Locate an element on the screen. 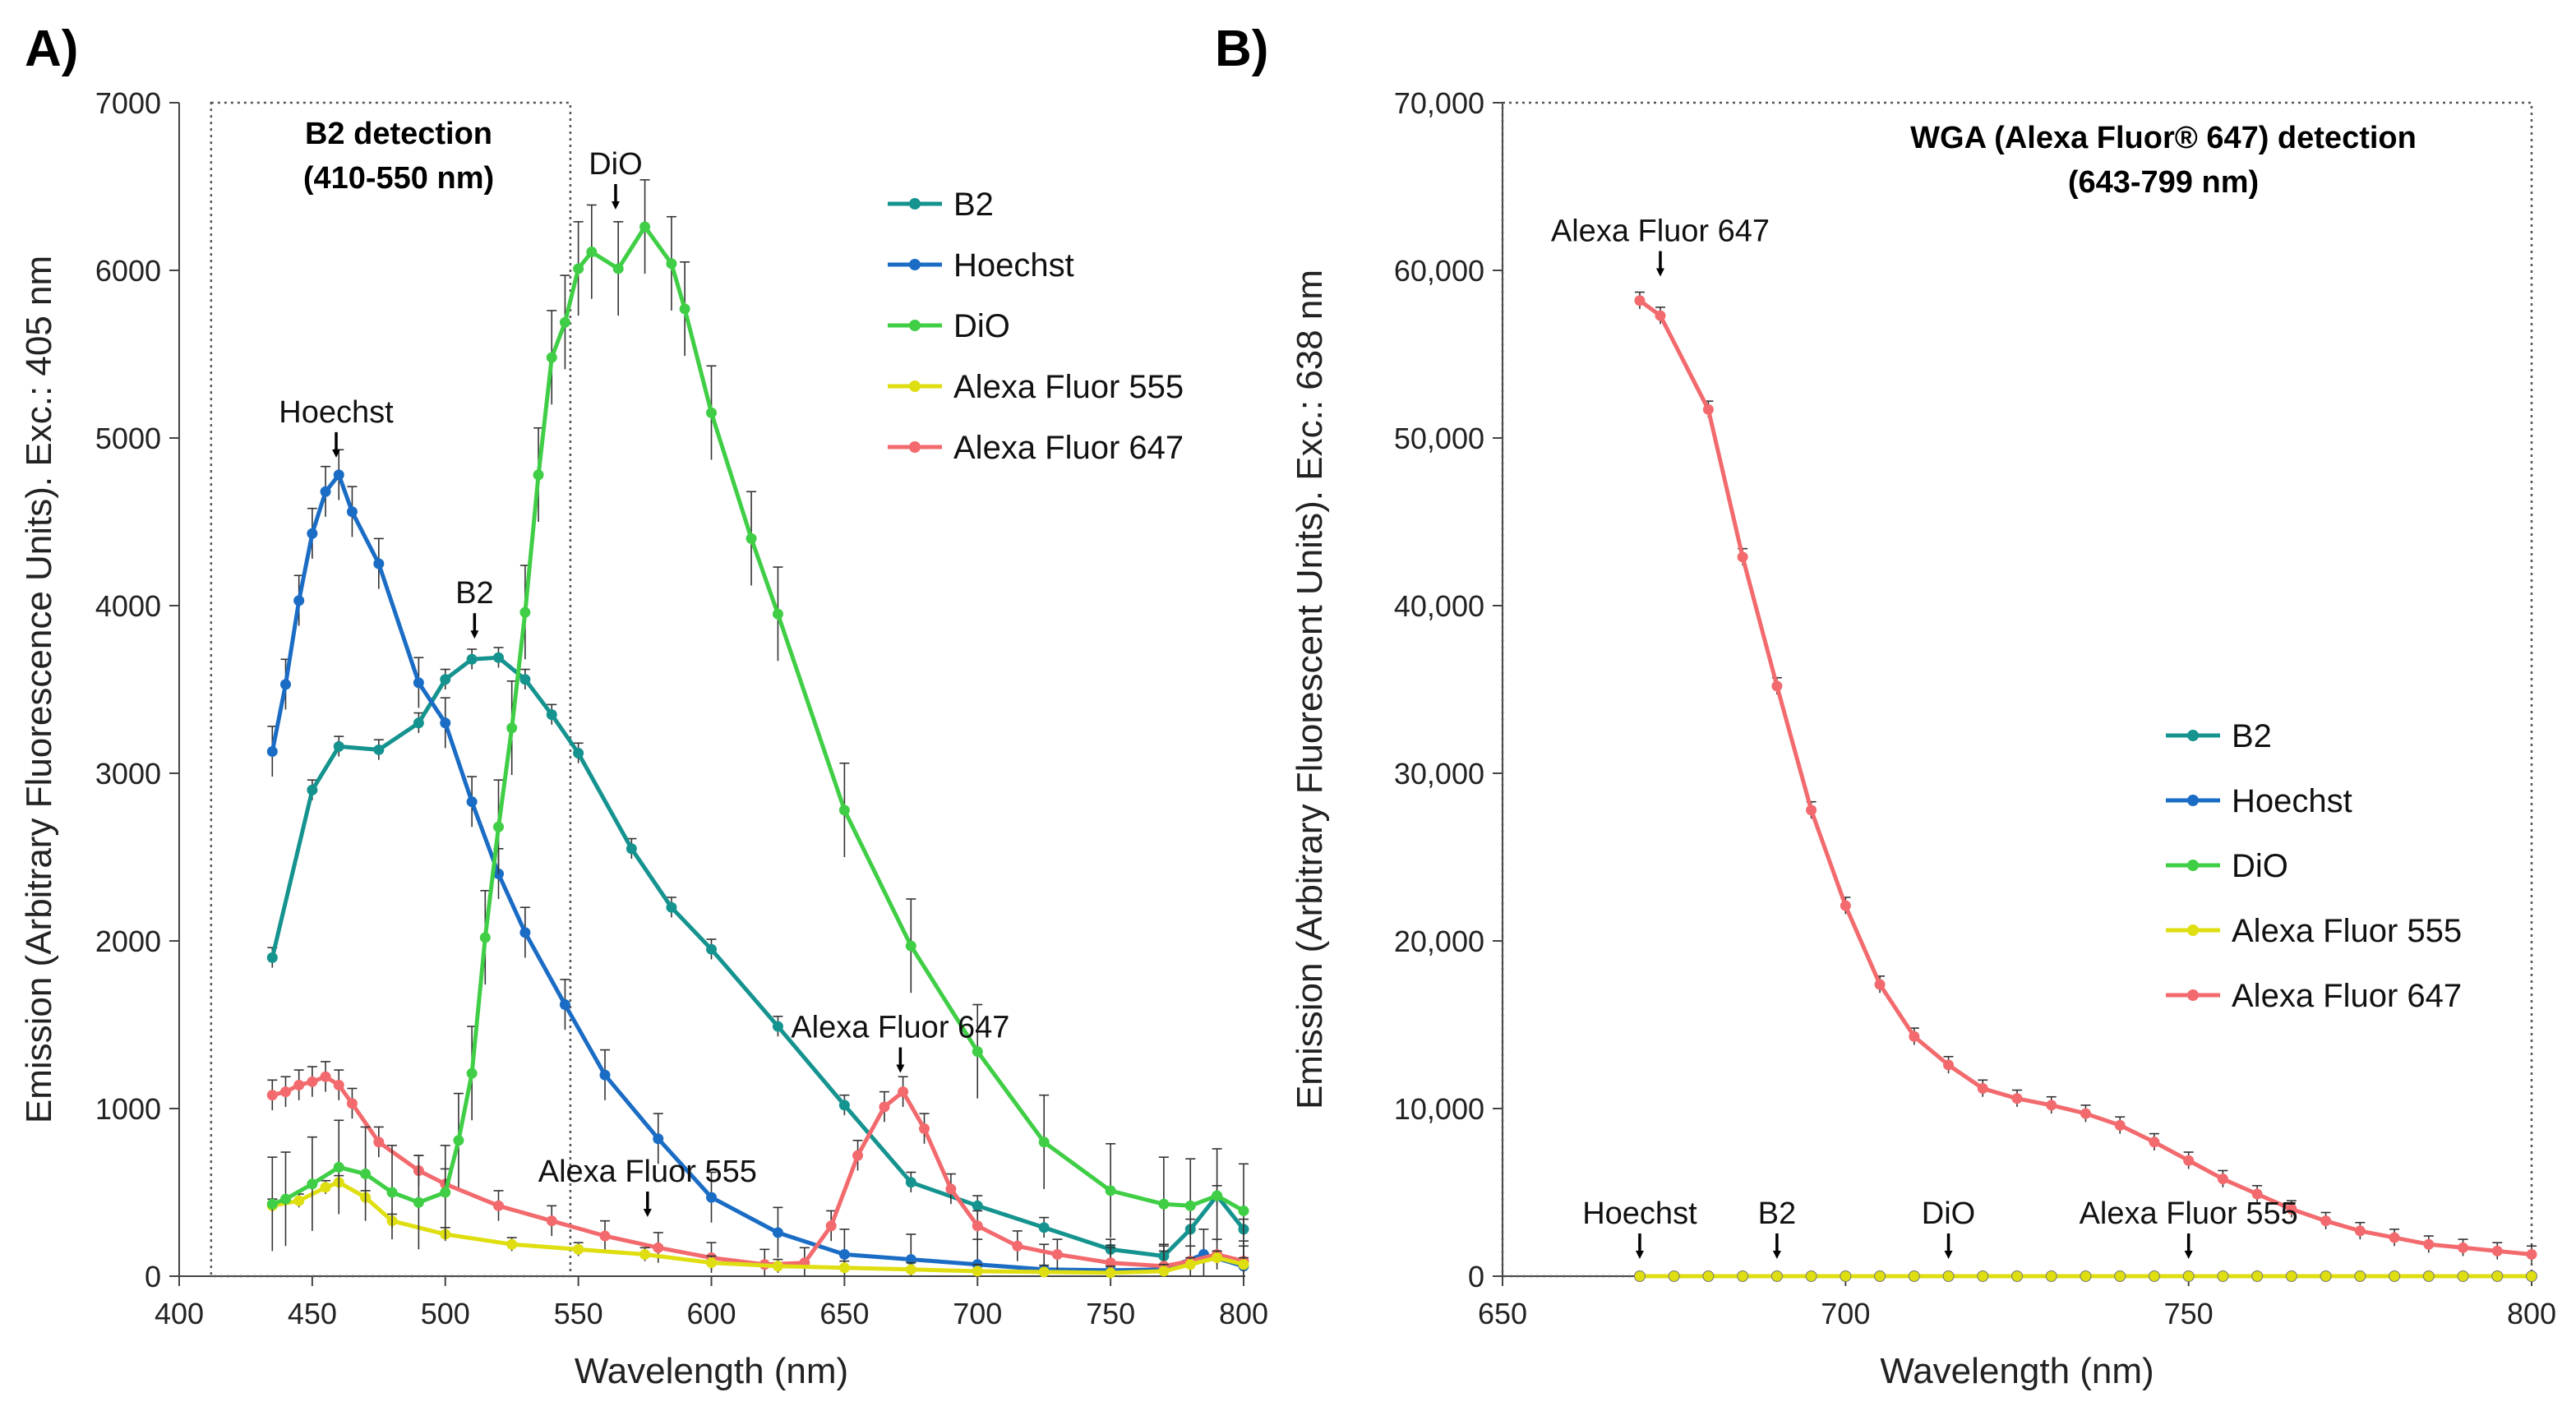  chart-a-legend-label-alexa-fluor-647: Alexa Fluor 647 is located at coordinates (1068, 448).